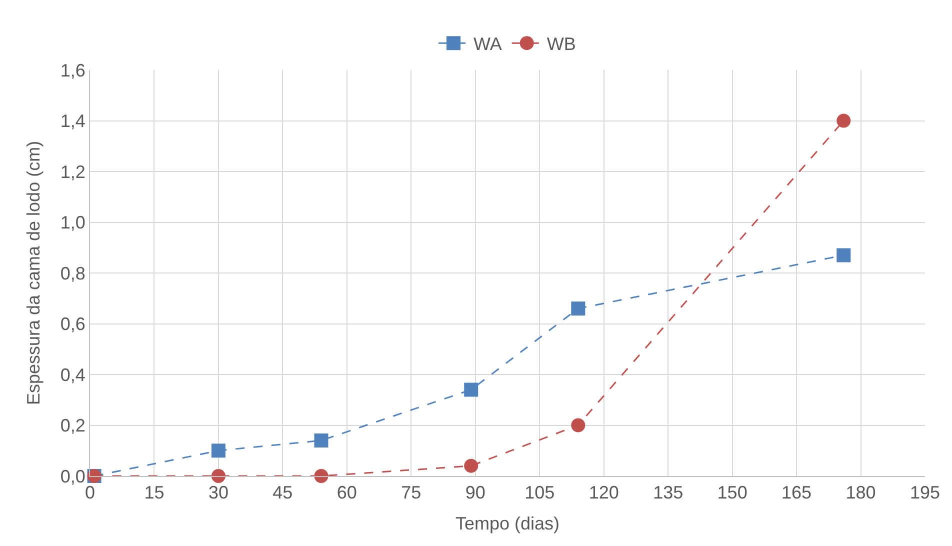  I want to click on x-tick-label: 90, so click(475, 492).